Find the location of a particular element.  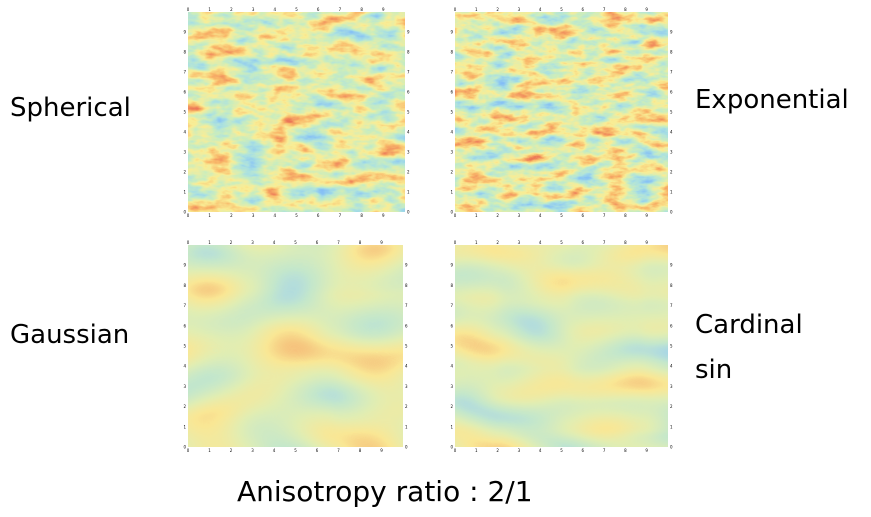

label: Cardinal is located at coordinates (749, 325).